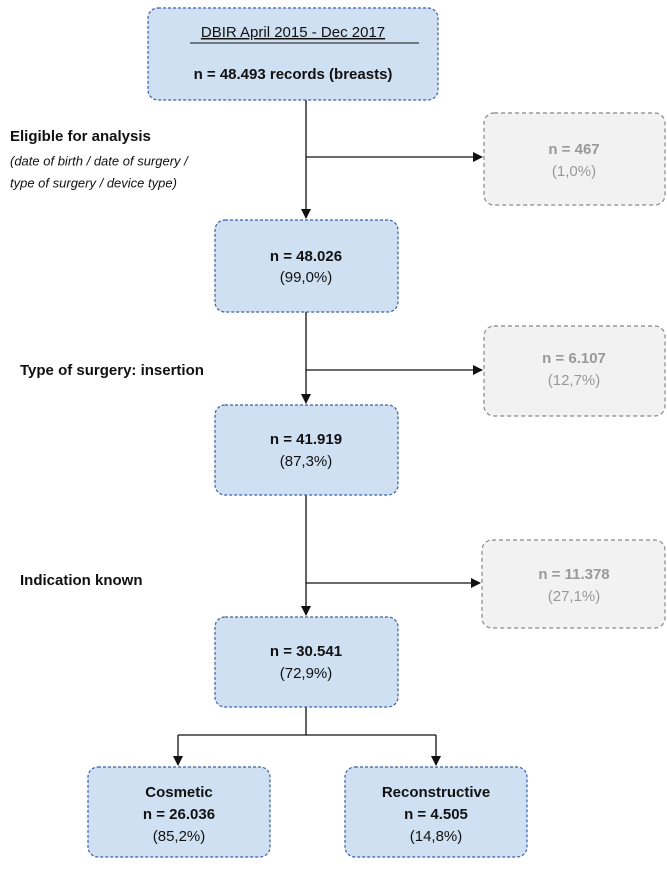  I want to click on group-percent: (14,8%), so click(436, 836).